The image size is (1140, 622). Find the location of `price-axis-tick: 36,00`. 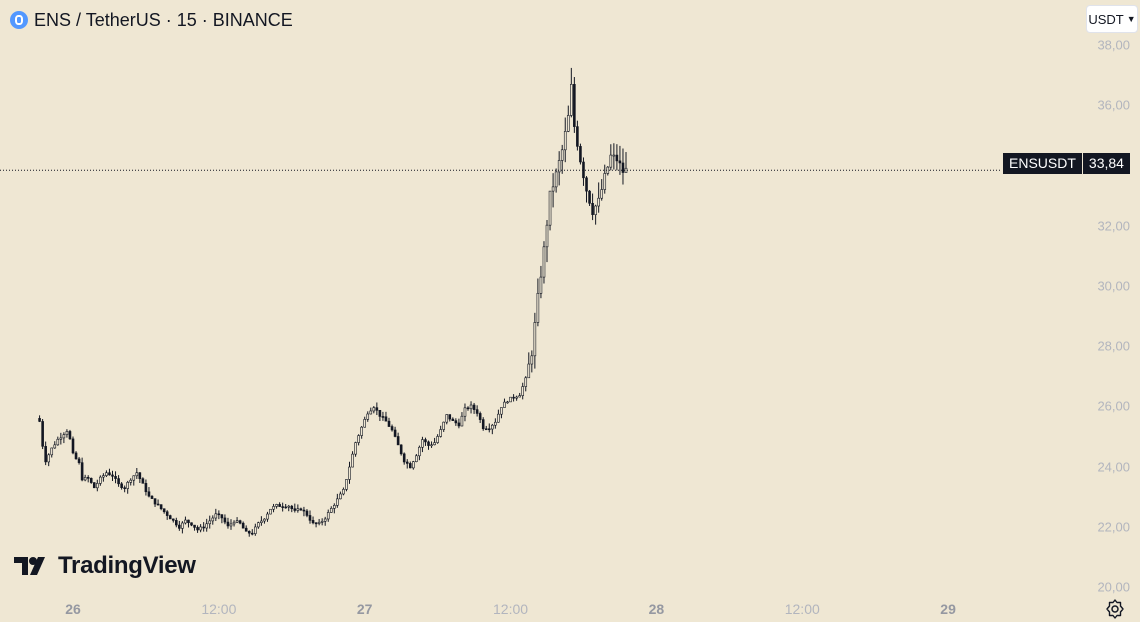

price-axis-tick: 36,00 is located at coordinates (1113, 105).